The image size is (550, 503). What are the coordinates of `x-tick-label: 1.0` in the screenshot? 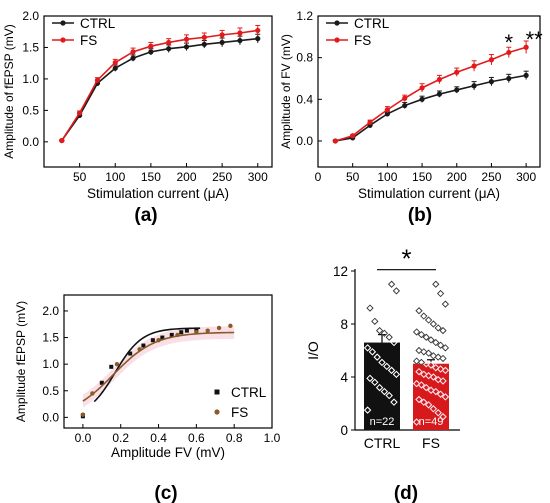 It's located at (272, 438).